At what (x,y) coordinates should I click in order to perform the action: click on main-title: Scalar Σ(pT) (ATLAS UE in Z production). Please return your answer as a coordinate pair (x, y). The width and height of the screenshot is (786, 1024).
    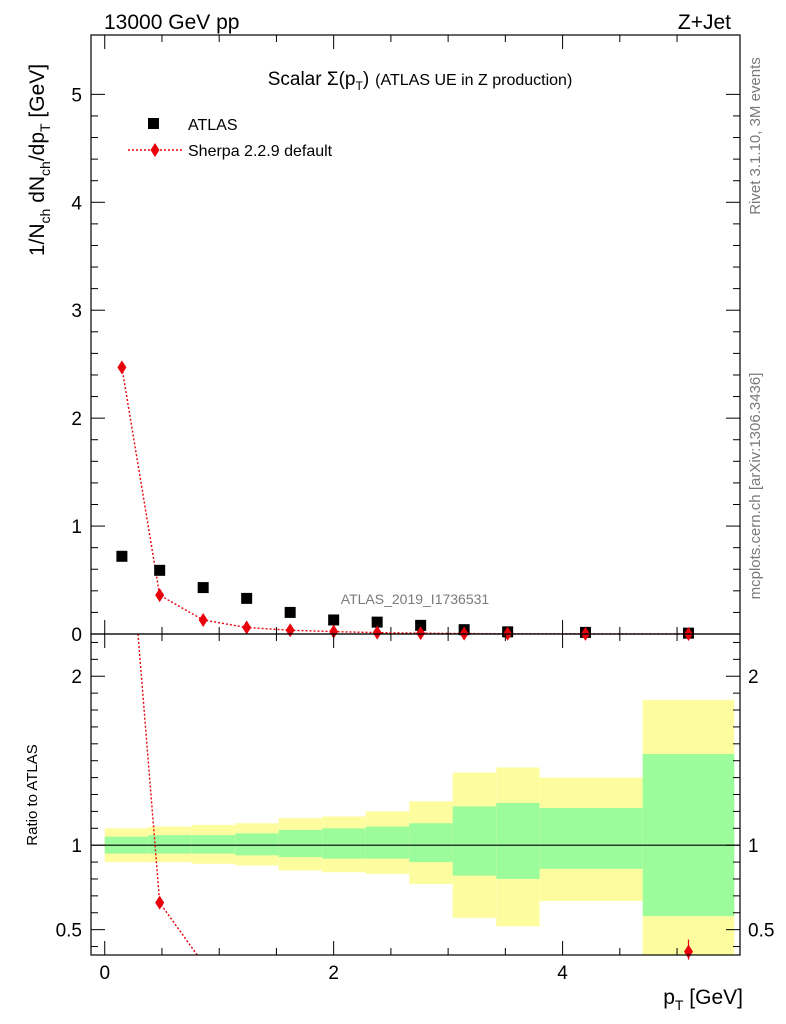
    Looking at the image, I should click on (420, 81).